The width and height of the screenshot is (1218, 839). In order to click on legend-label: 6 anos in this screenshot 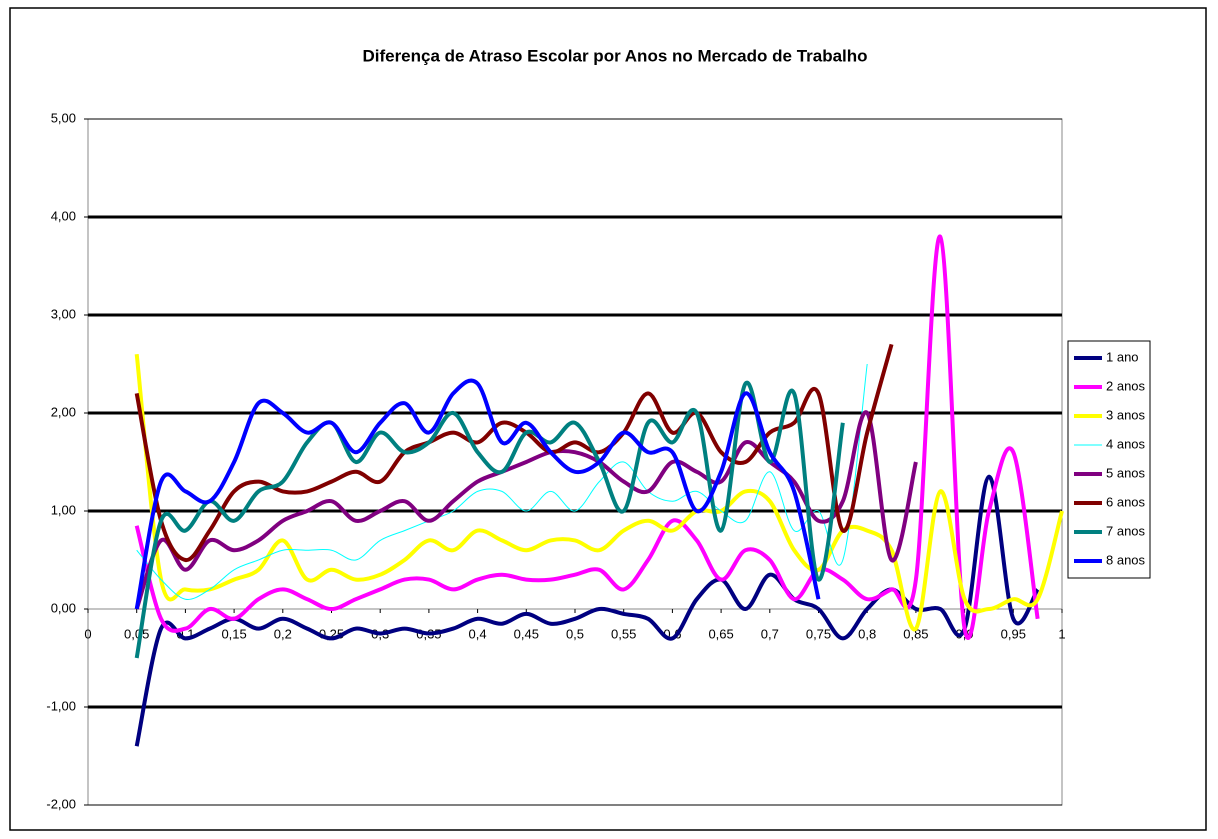, I will do `click(1126, 501)`.